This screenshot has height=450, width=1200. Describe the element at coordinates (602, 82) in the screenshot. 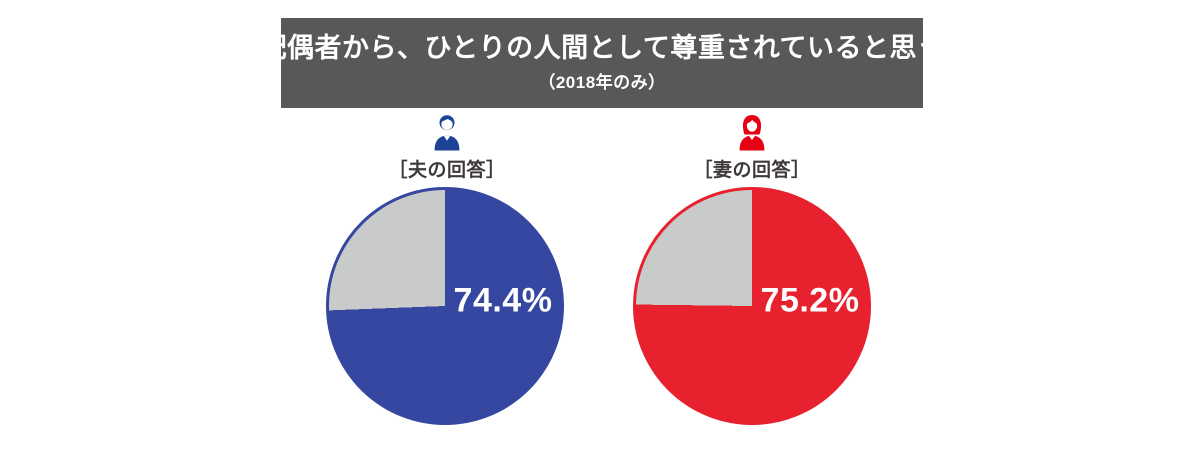

I see `chart-subtitle: （2018年のみ）` at that location.